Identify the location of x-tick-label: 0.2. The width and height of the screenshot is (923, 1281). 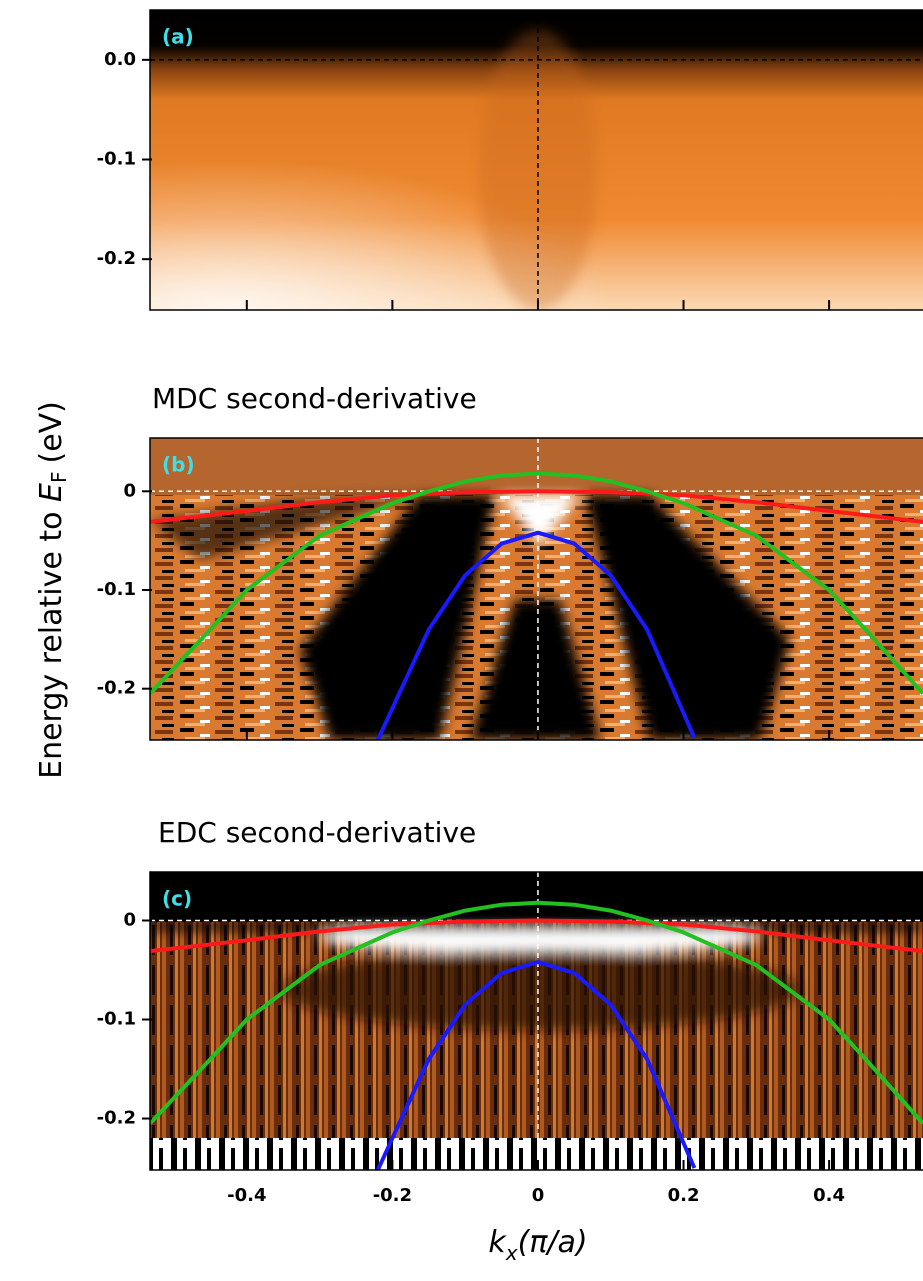
(684, 1195).